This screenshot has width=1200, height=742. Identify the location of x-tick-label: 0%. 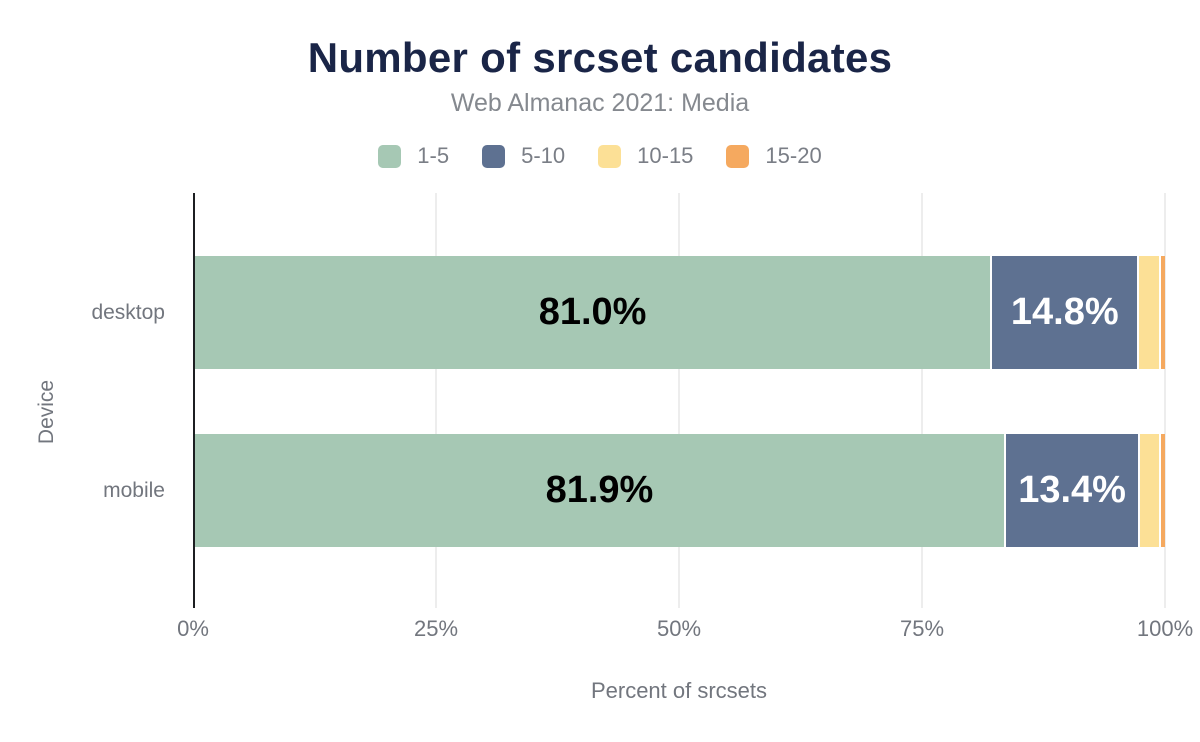
(193, 628).